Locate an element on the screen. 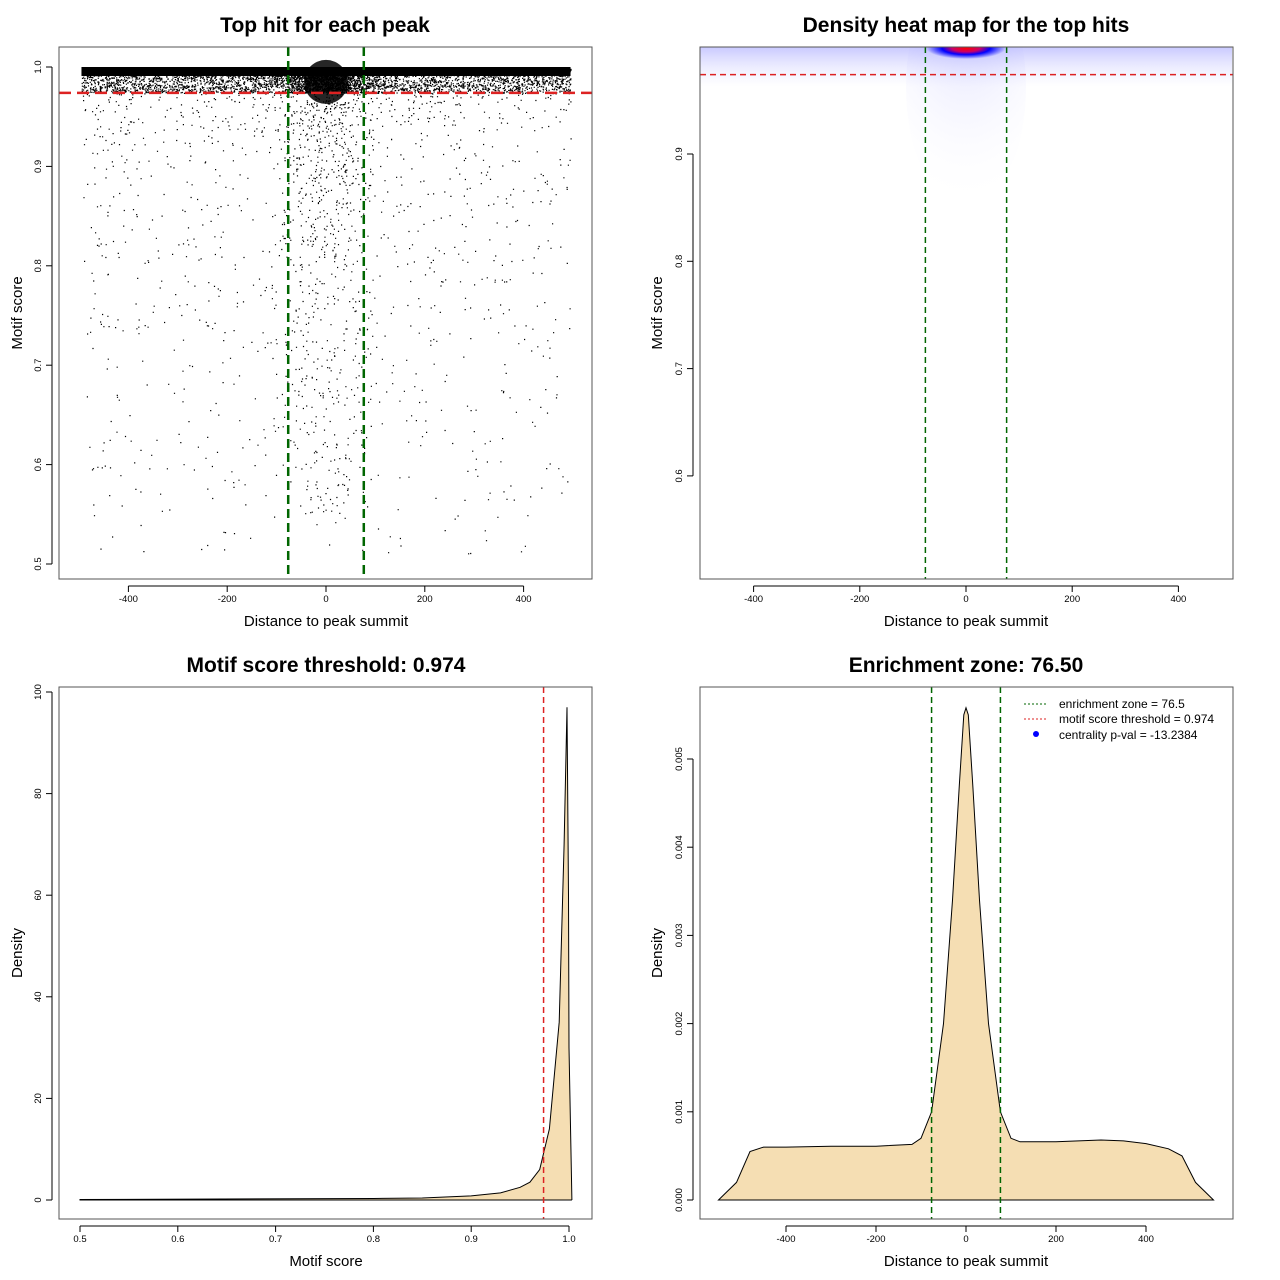 The width and height of the screenshot is (1280, 1280). x-tick-label: 0.8 is located at coordinates (373, 1239).